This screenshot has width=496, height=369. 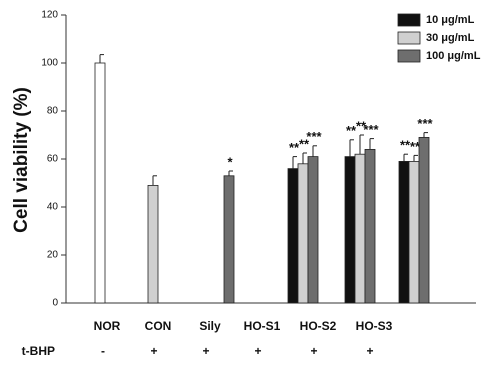 What do you see at coordinates (49, 15) in the screenshot?
I see `y-tick-label: 120` at bounding box center [49, 15].